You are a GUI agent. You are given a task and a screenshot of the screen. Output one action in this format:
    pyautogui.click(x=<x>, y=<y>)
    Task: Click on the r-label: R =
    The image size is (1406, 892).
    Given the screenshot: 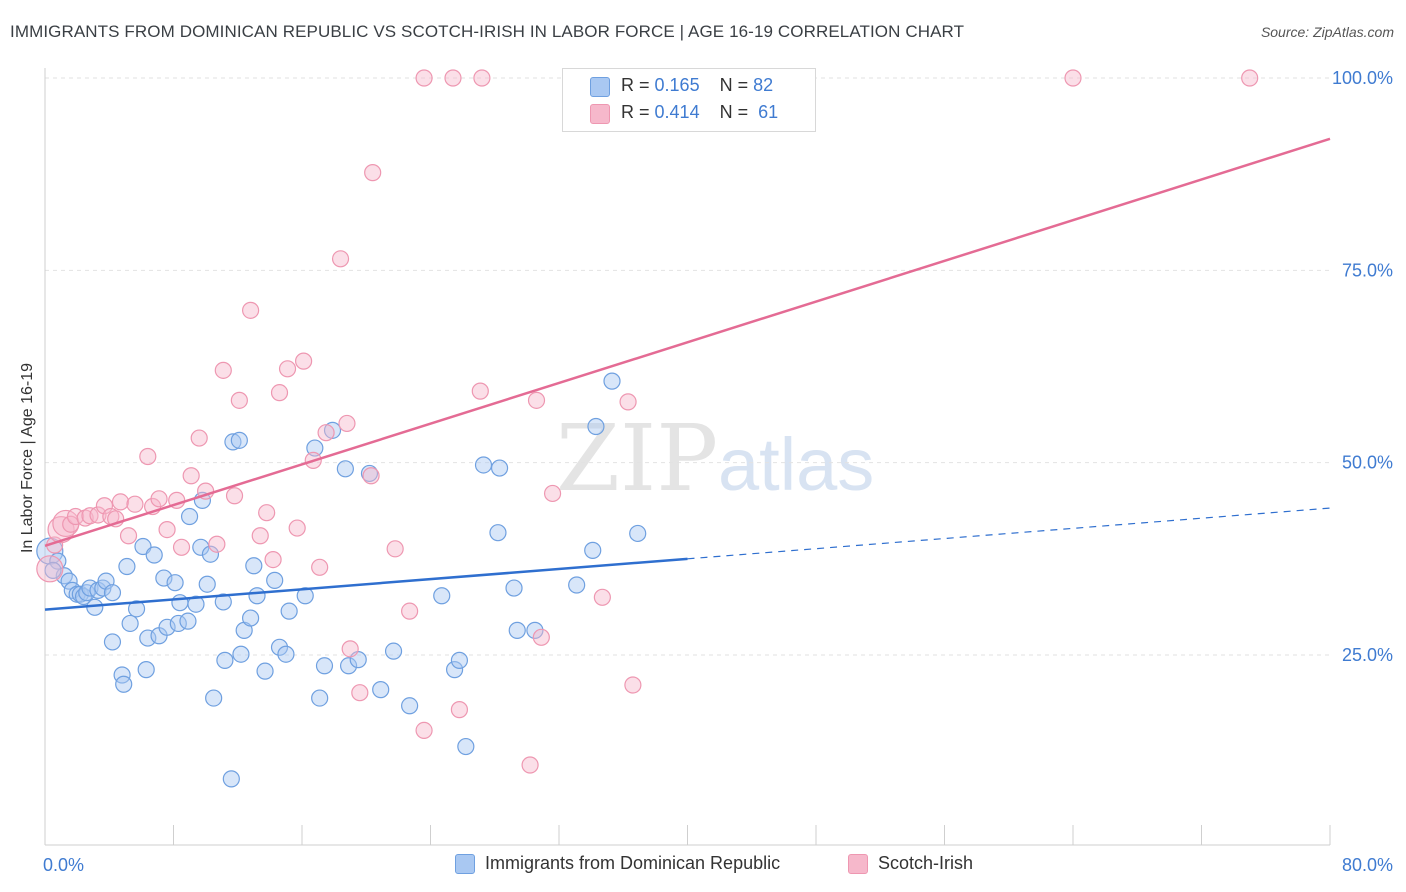 What is the action you would take?
    pyautogui.click(x=635, y=112)
    